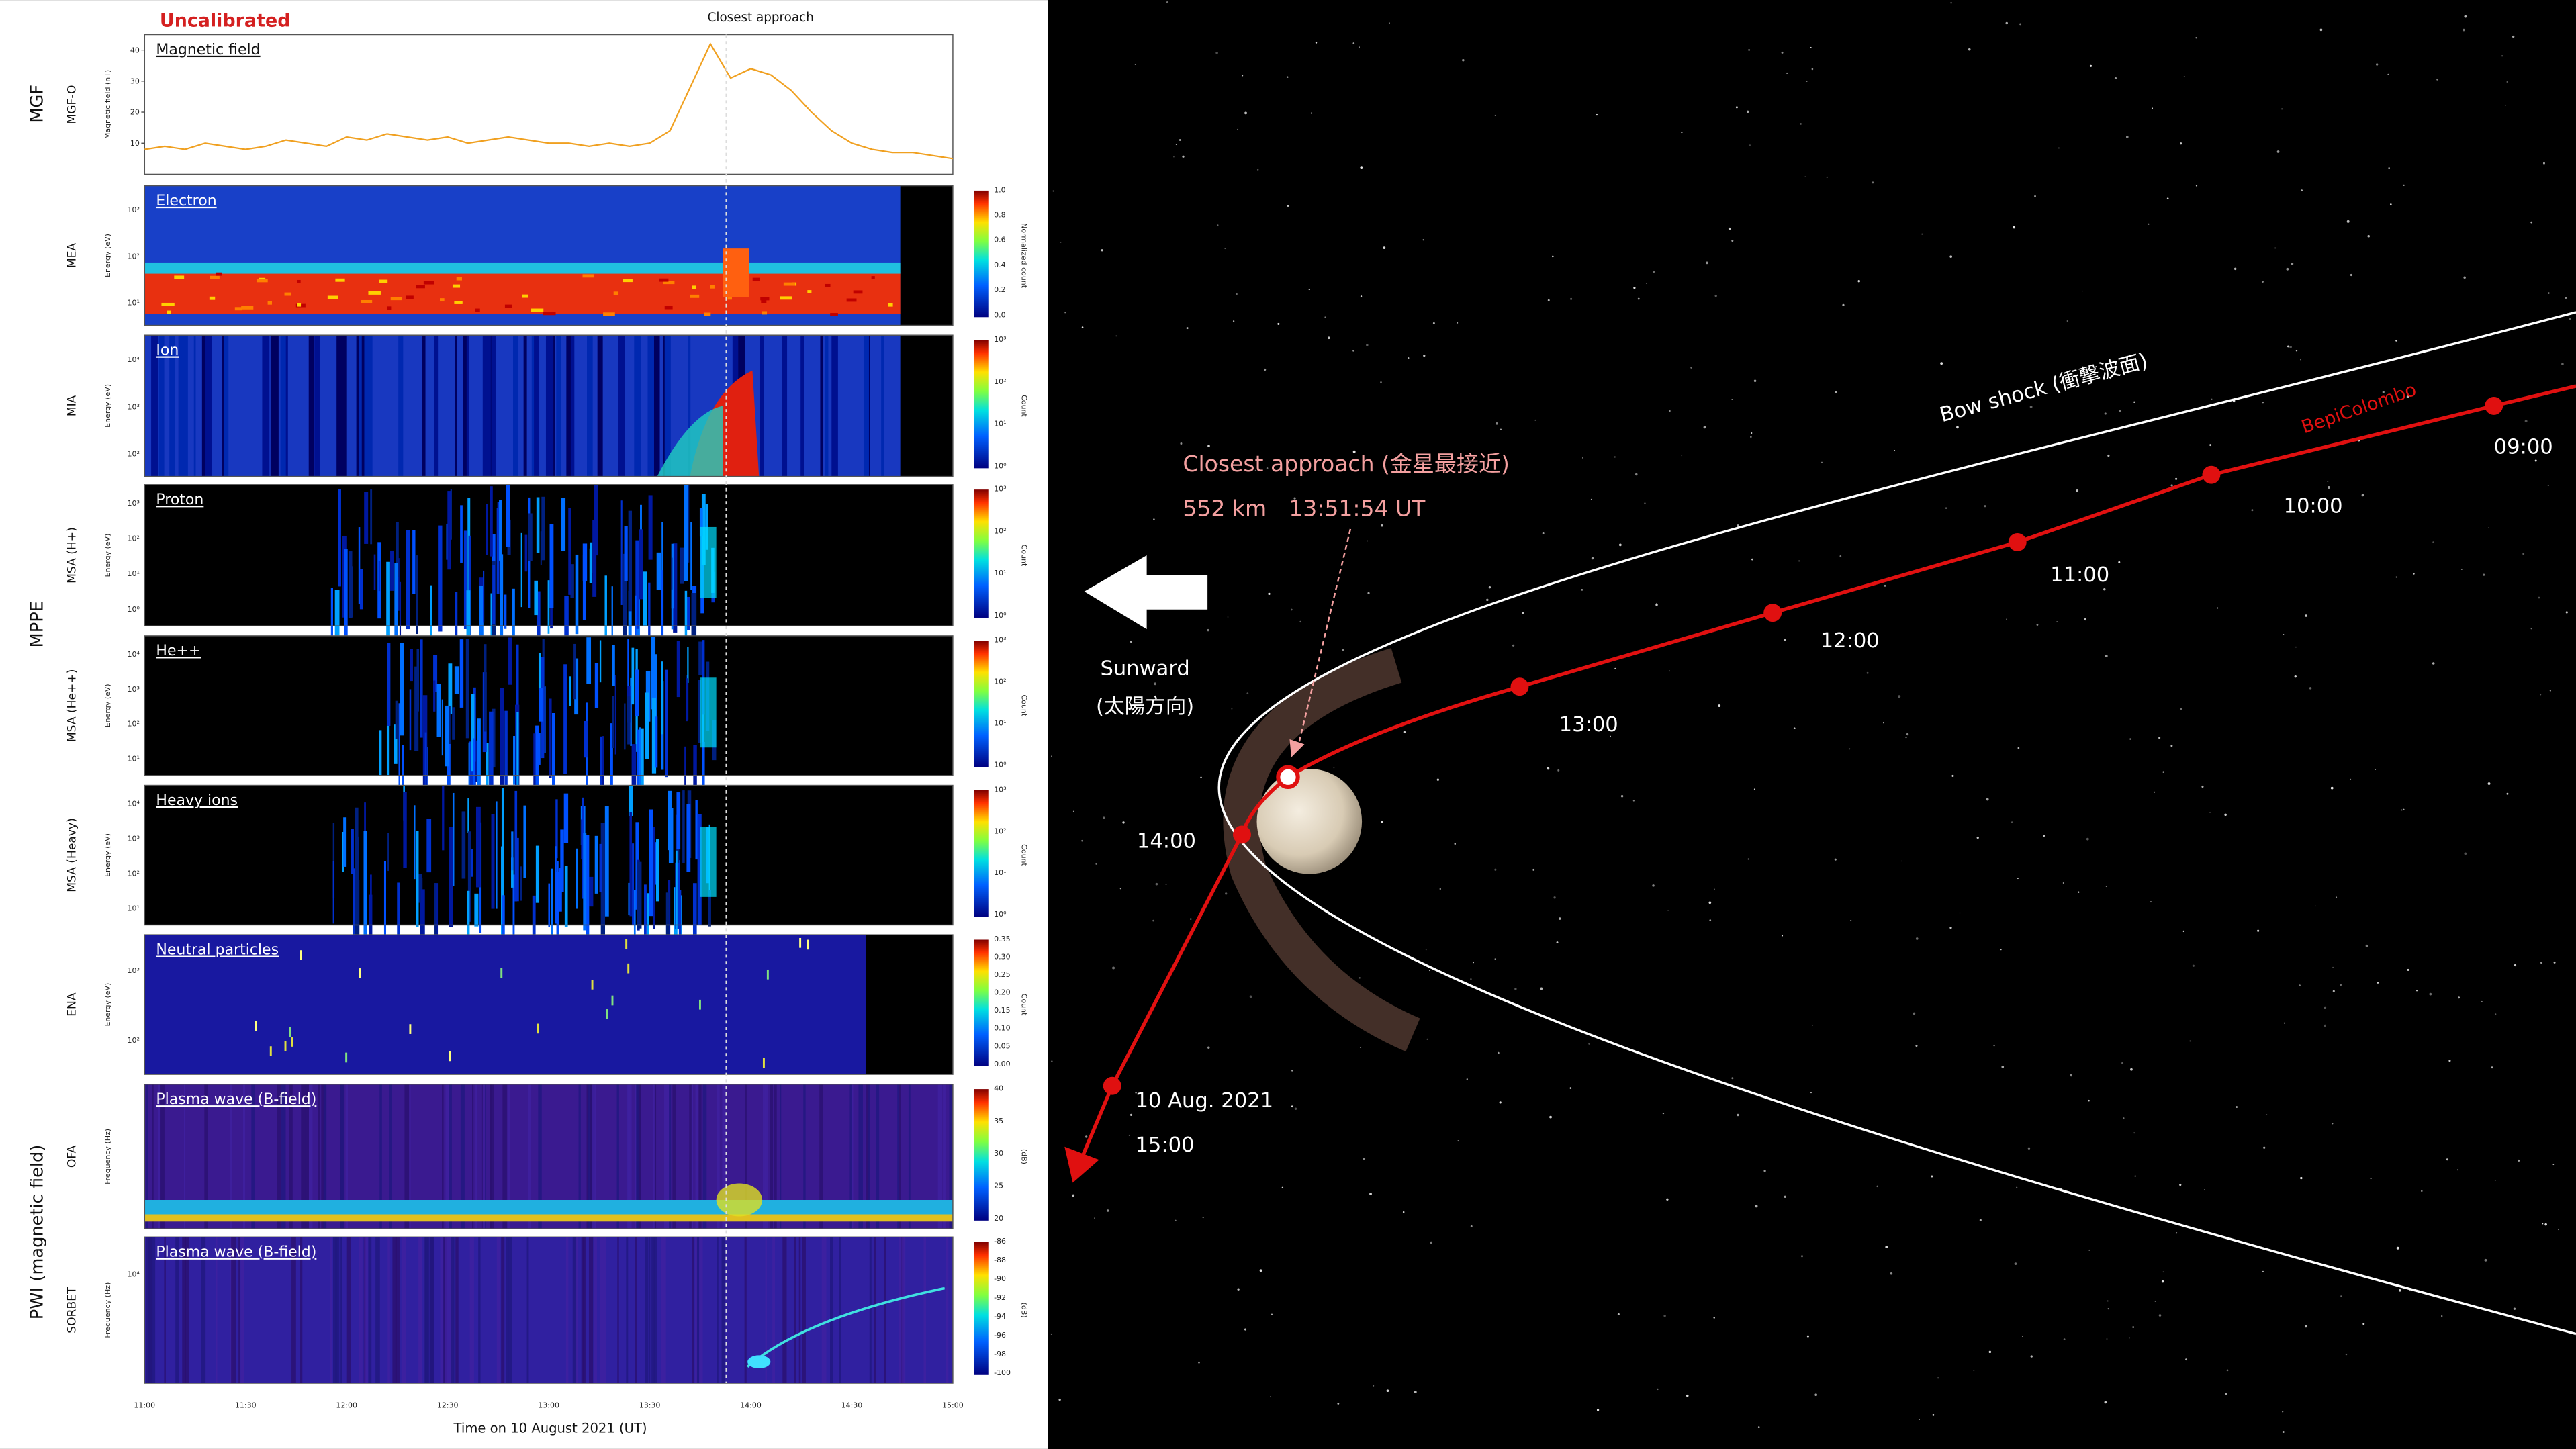 The image size is (2576, 1449). I want to click on spectrogram-bg, so click(522, 406).